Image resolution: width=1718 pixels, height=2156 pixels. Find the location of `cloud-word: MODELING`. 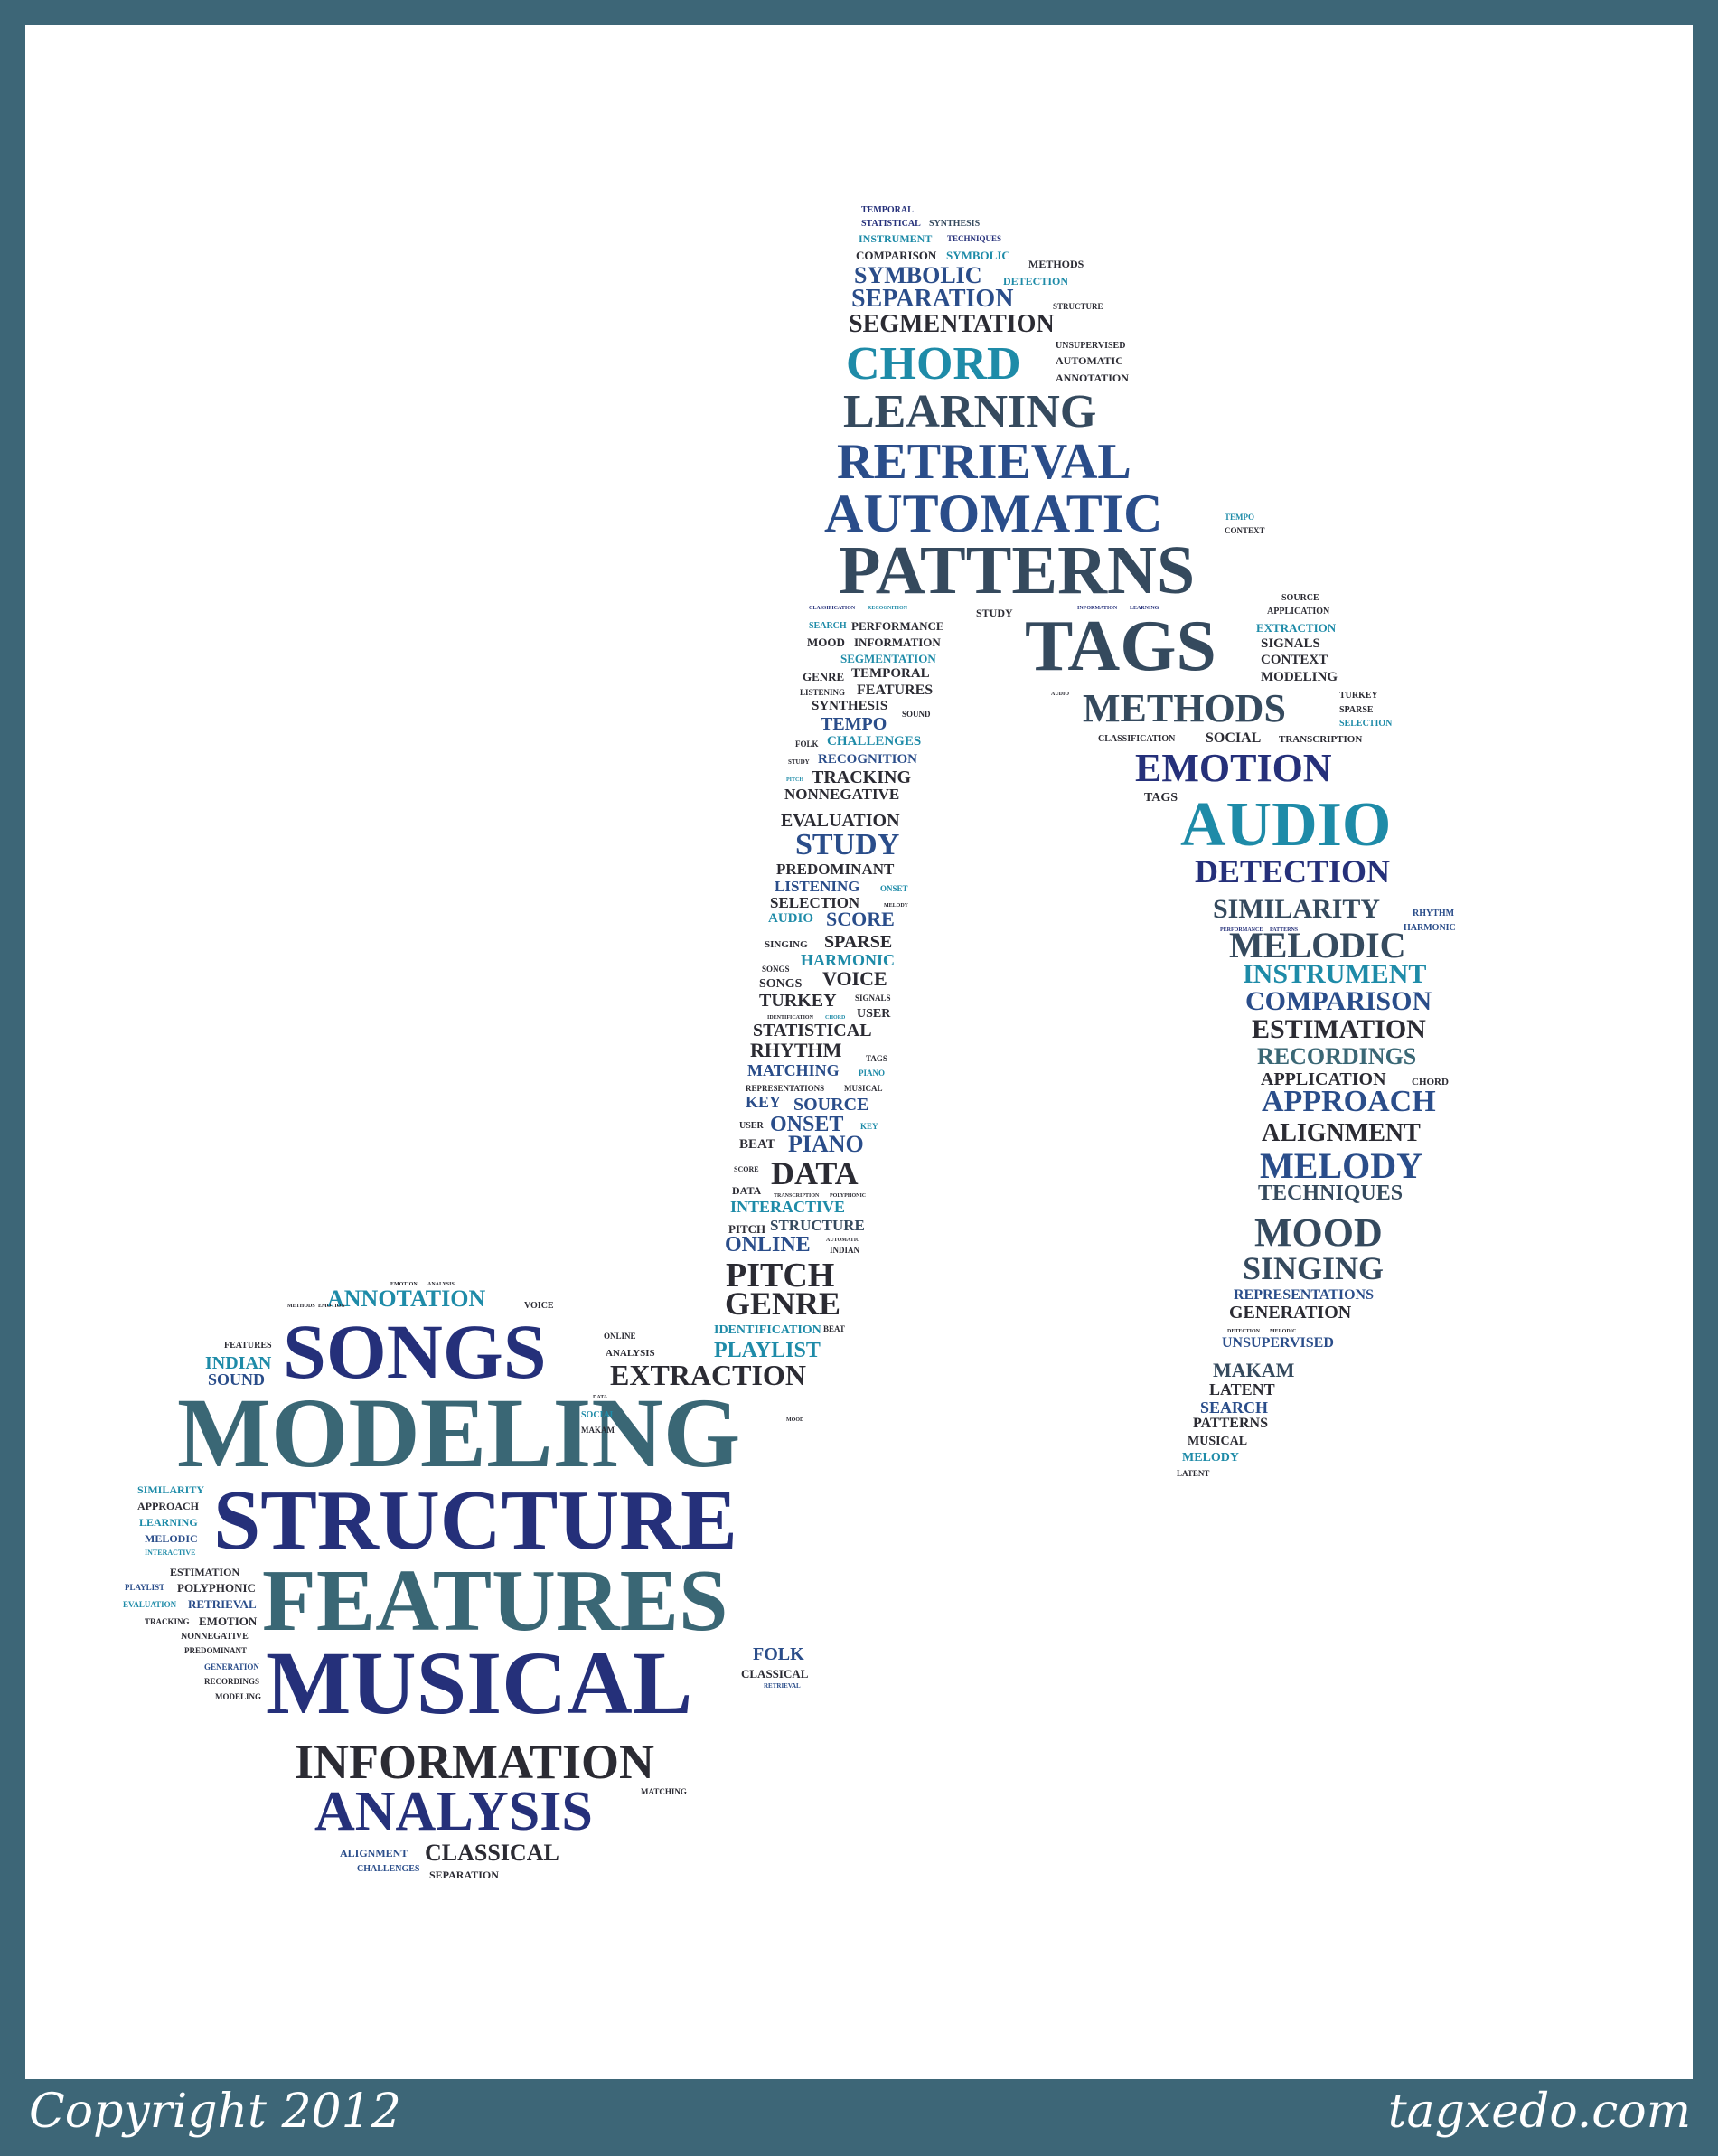

cloud-word: MODELING is located at coordinates (459, 1433).